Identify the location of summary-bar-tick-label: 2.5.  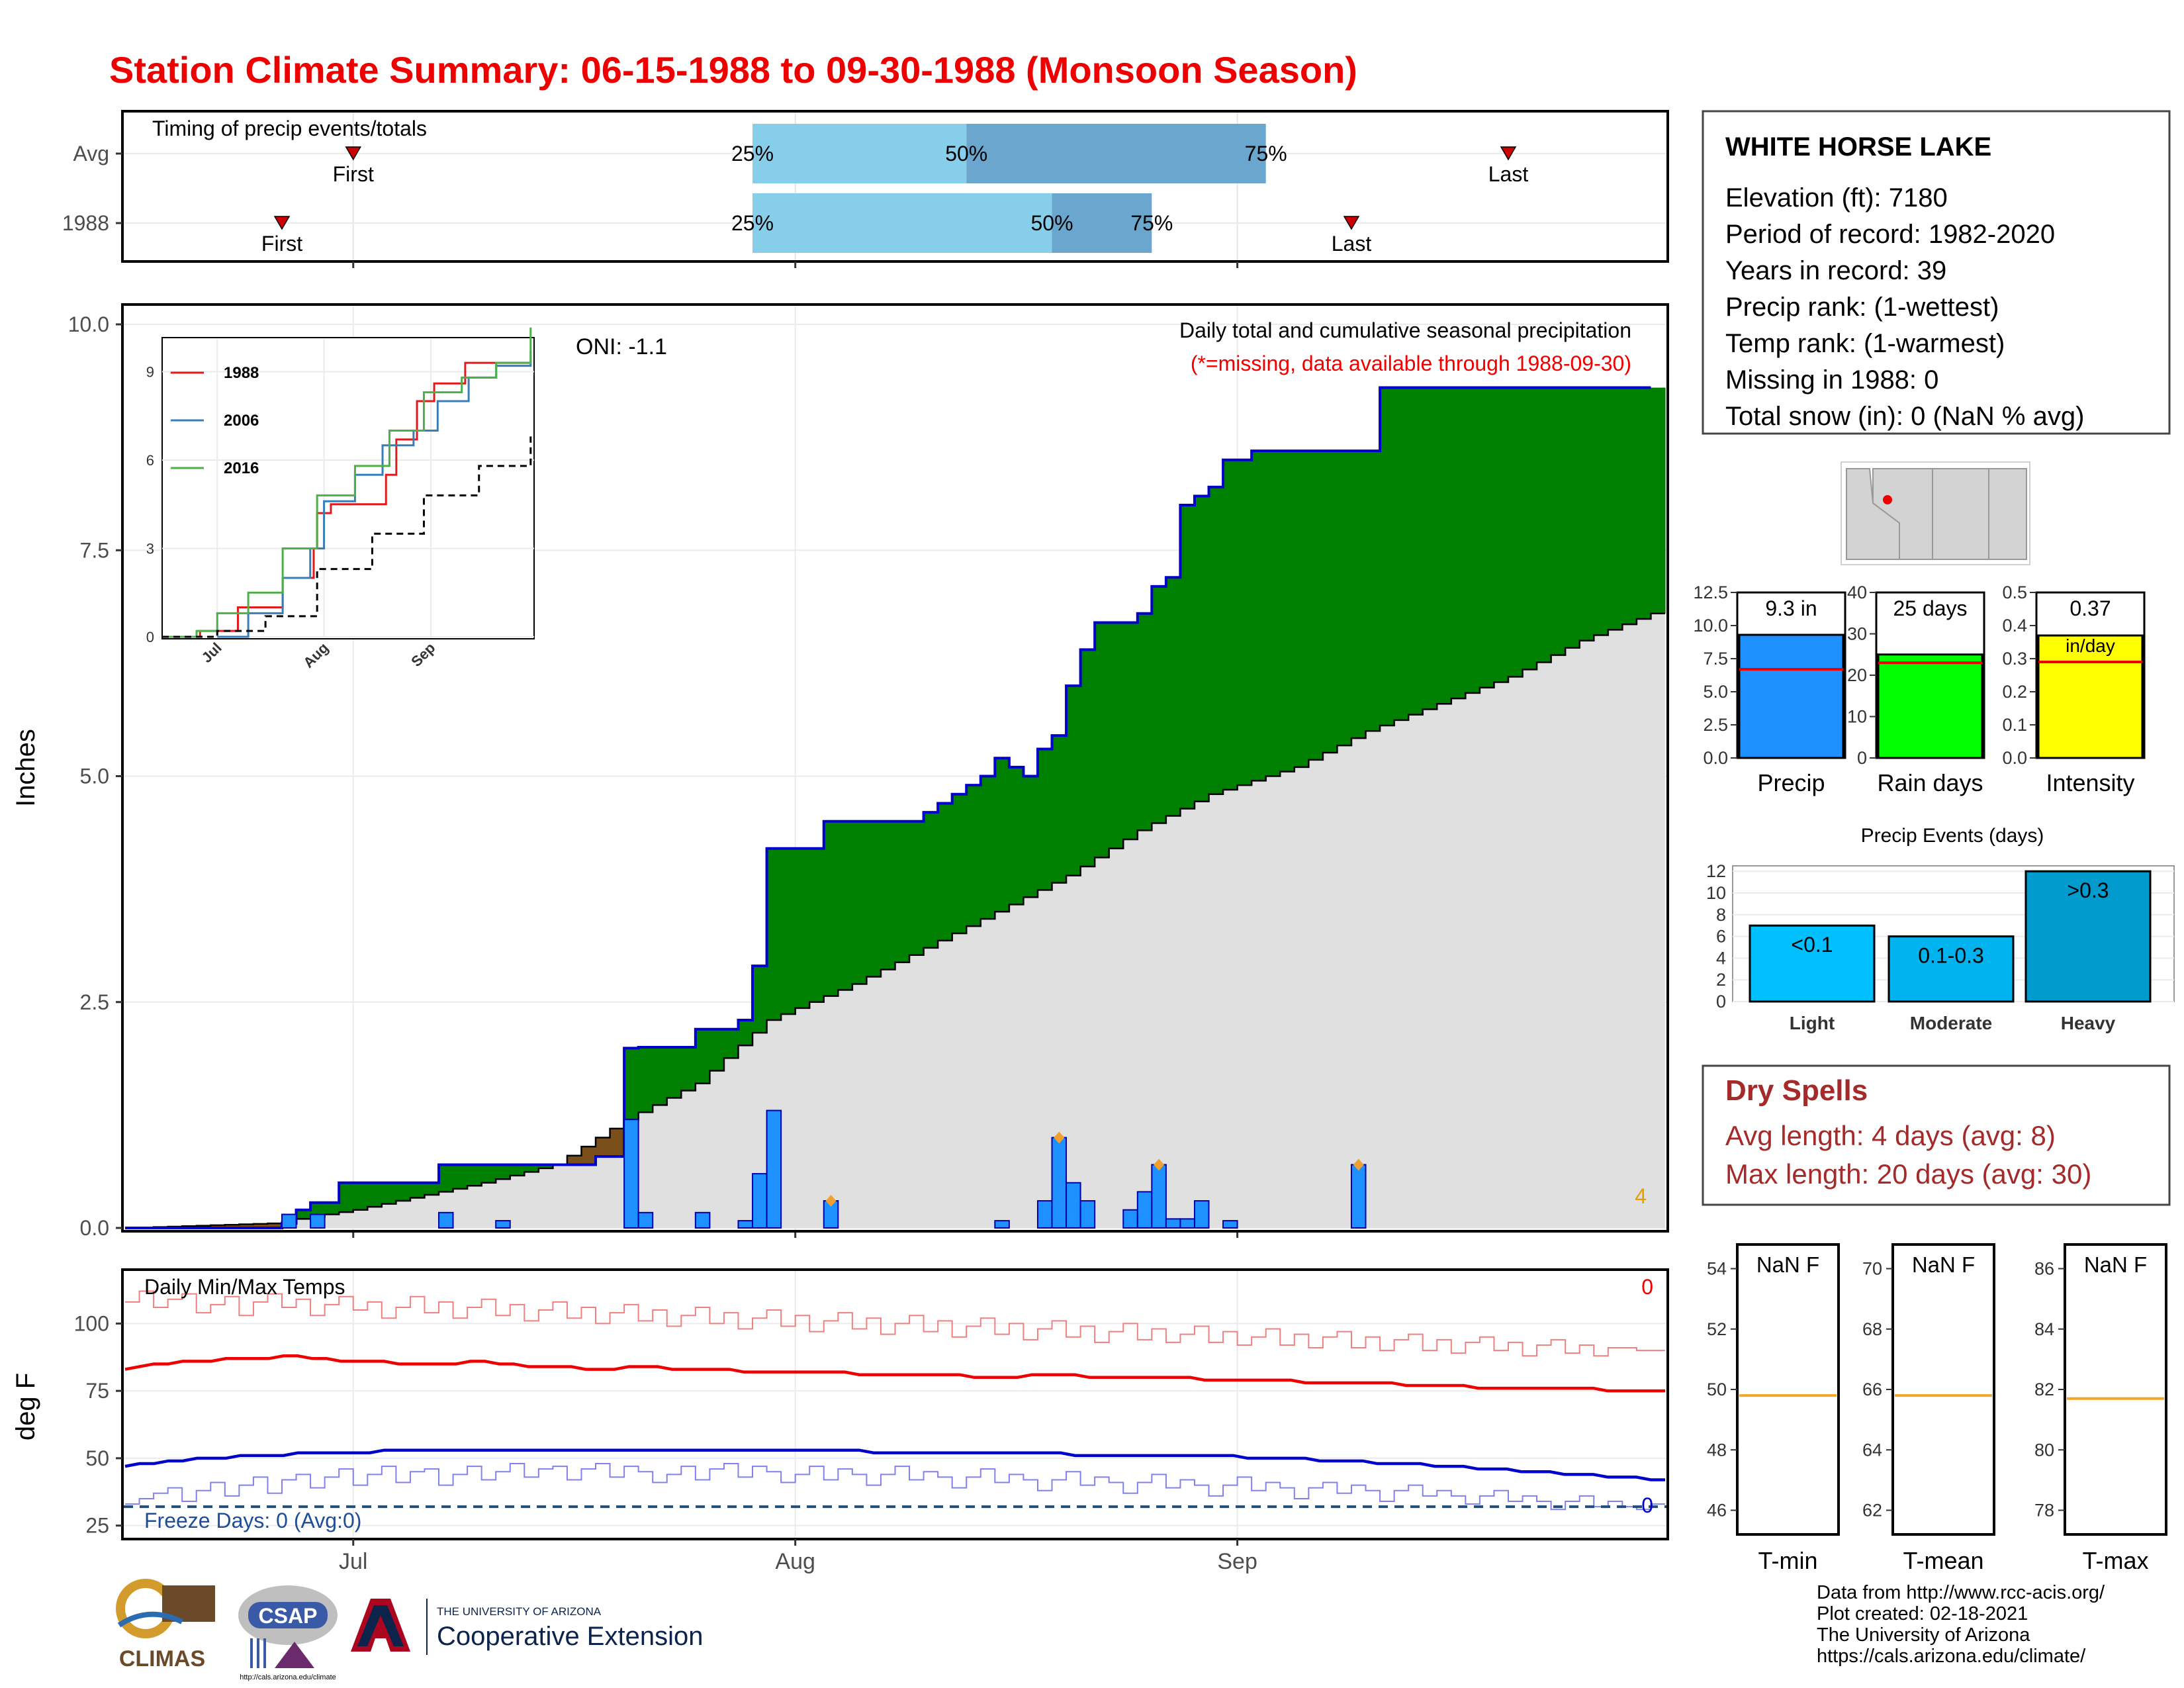
(1715, 725).